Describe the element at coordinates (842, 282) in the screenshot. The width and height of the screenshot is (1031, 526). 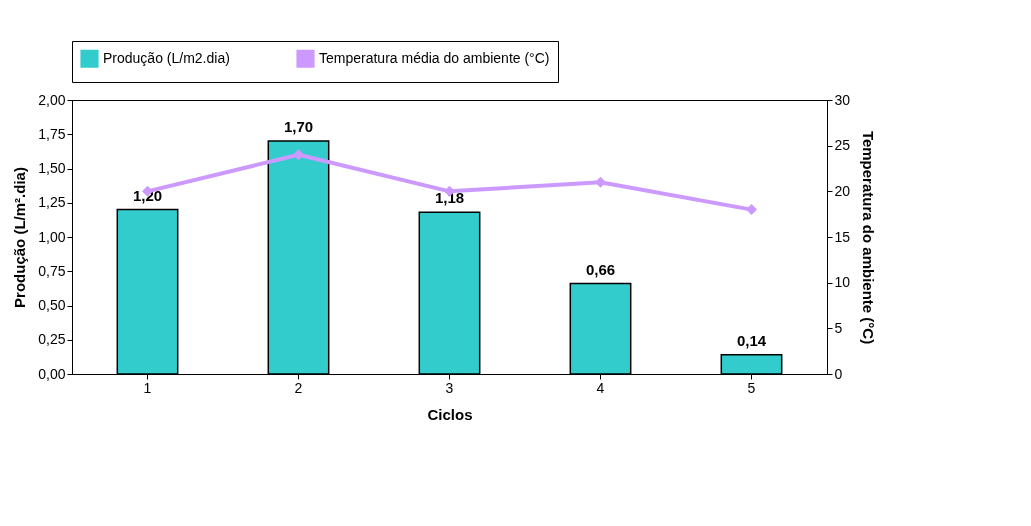
I see `y2-tick-label: 10` at that location.